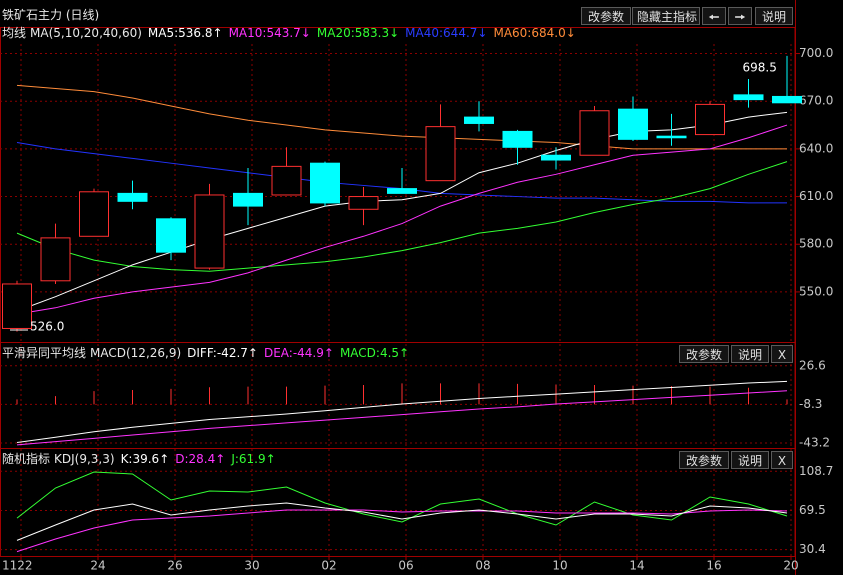 Image resolution: width=843 pixels, height=575 pixels. What do you see at coordinates (97, 566) in the screenshot?
I see `x-tick-label: 24` at bounding box center [97, 566].